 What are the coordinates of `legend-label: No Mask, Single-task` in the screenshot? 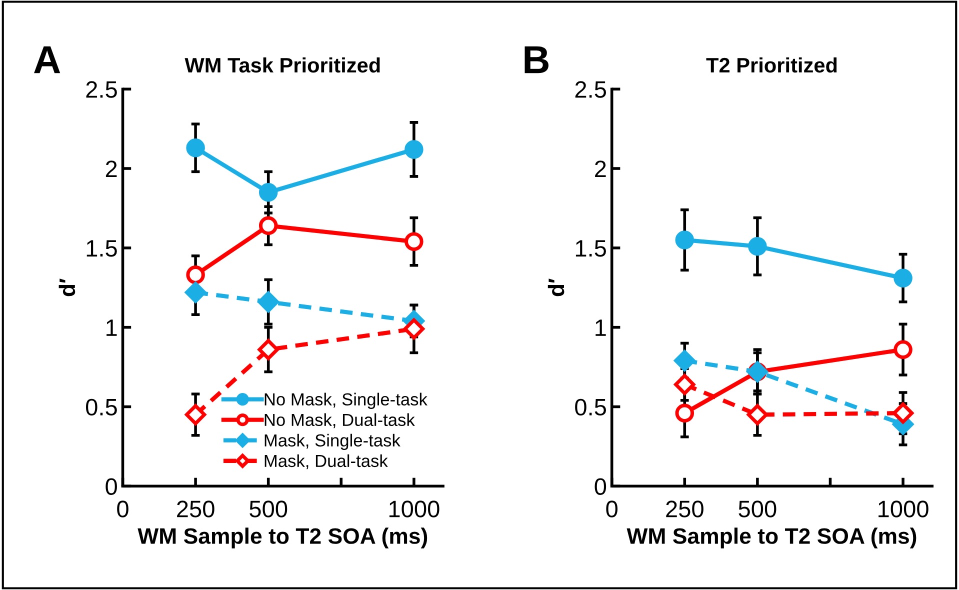 It's located at (346, 400).